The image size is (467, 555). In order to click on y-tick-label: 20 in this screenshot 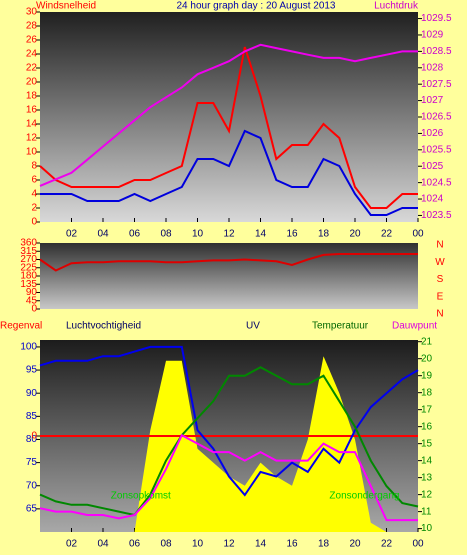, I will do `click(32, 82)`.